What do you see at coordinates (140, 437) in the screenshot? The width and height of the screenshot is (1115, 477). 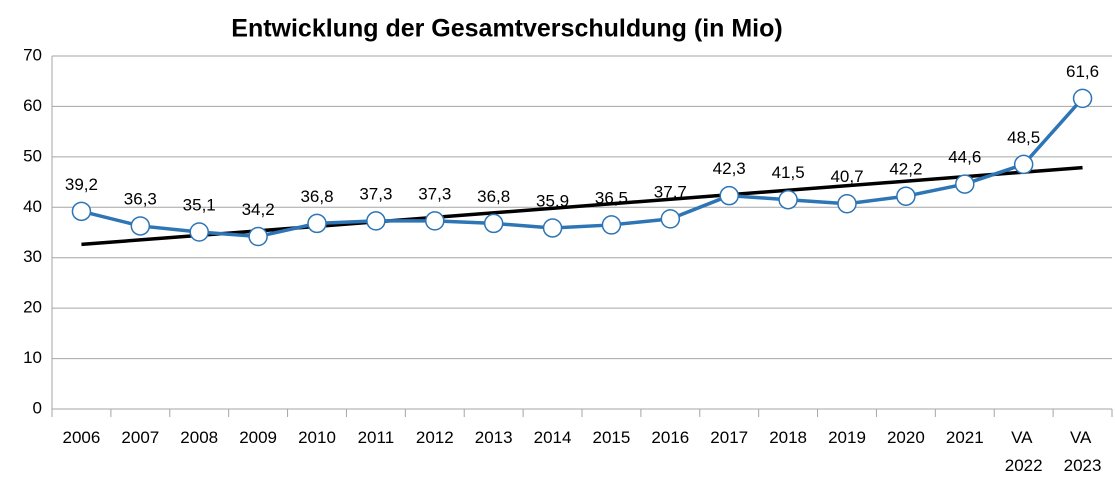 I see `x-tick-label: 2007` at bounding box center [140, 437].